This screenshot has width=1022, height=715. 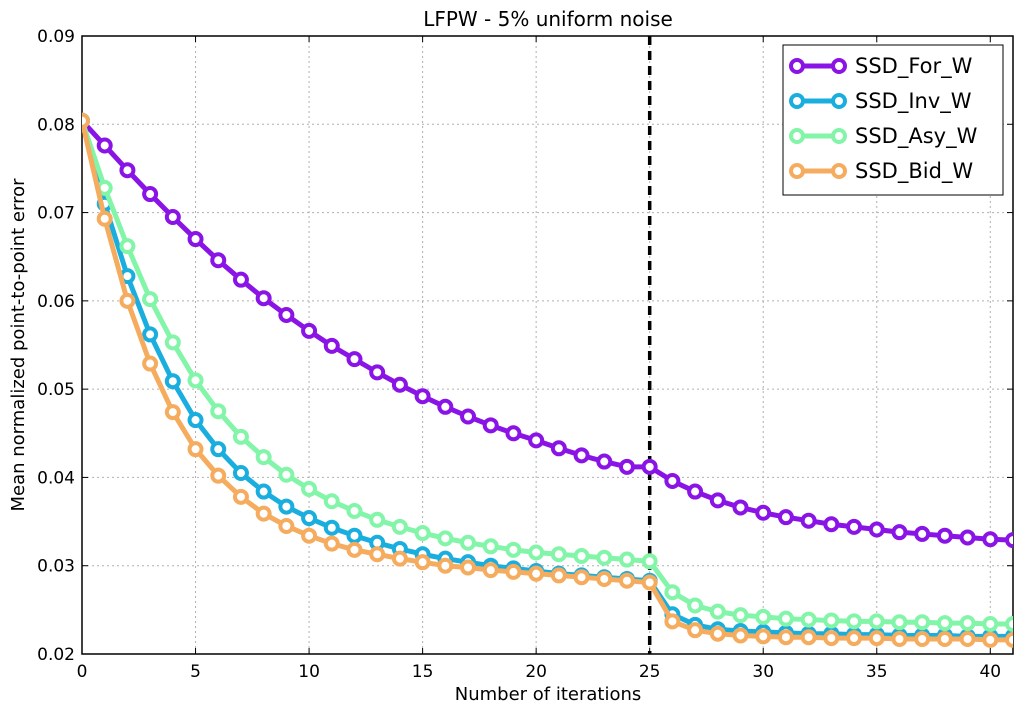 What do you see at coordinates (548, 694) in the screenshot?
I see `x-axis-label: Number of iterations` at bounding box center [548, 694].